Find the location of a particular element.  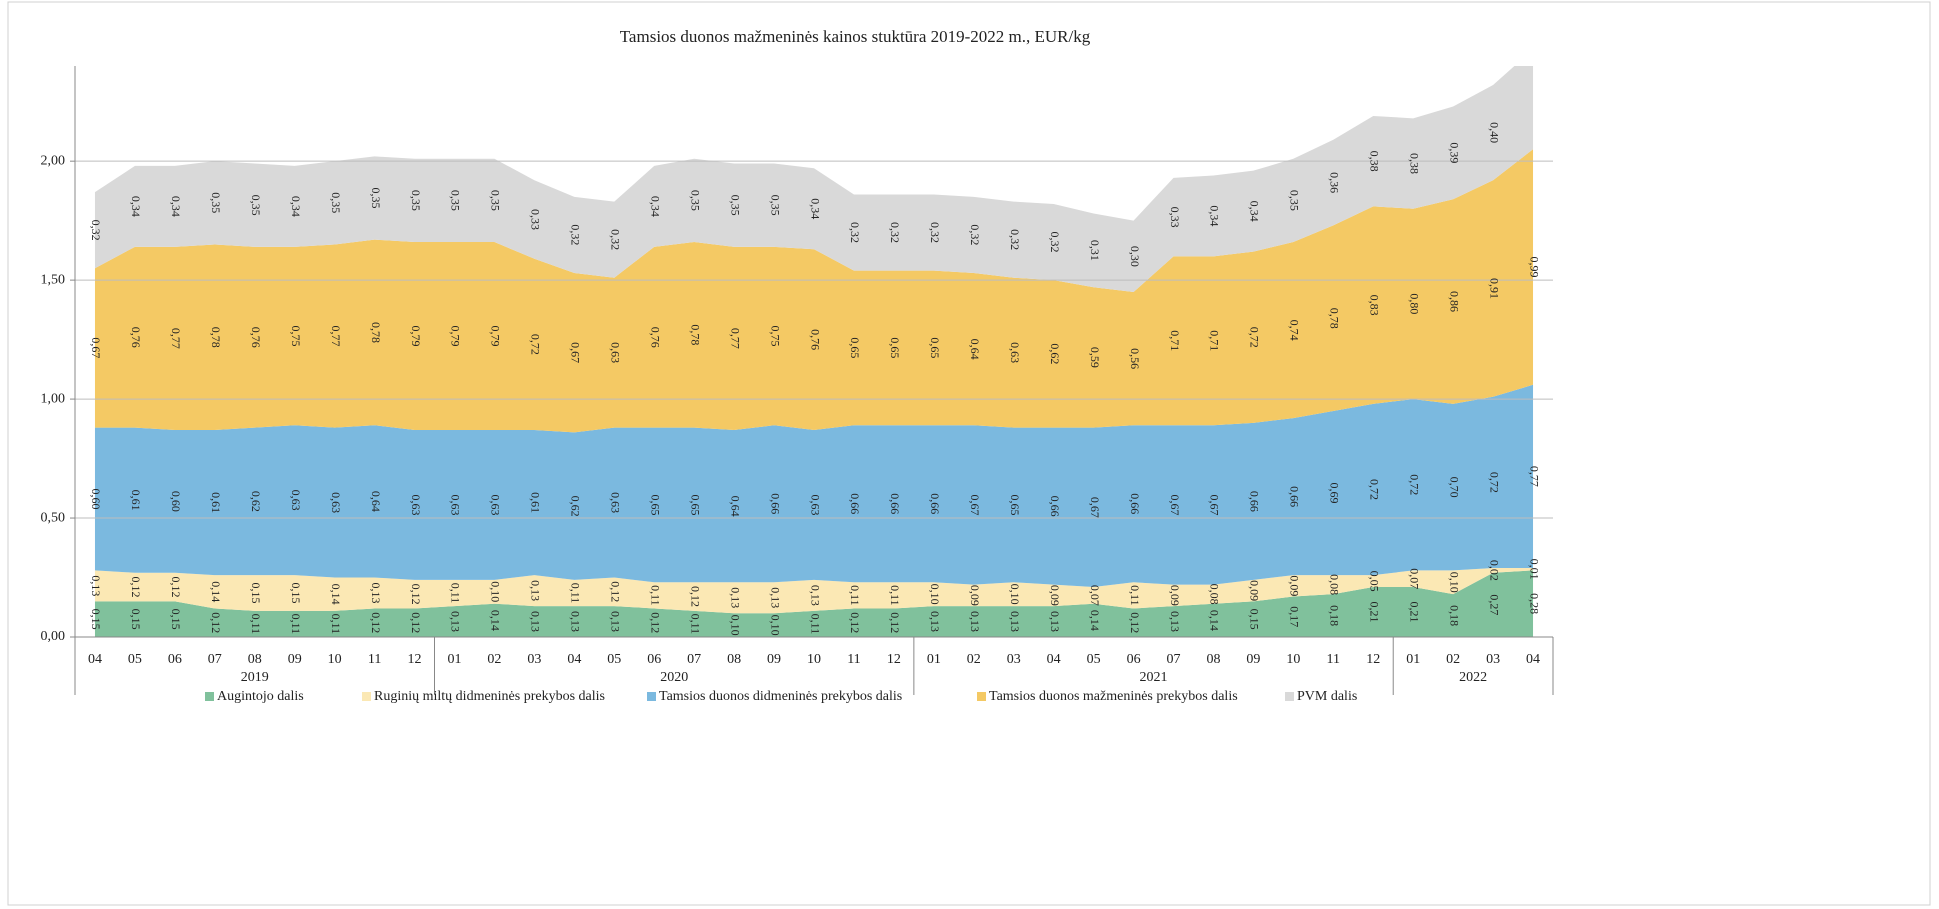

y-tick-label: 0,00 is located at coordinates (53, 636).